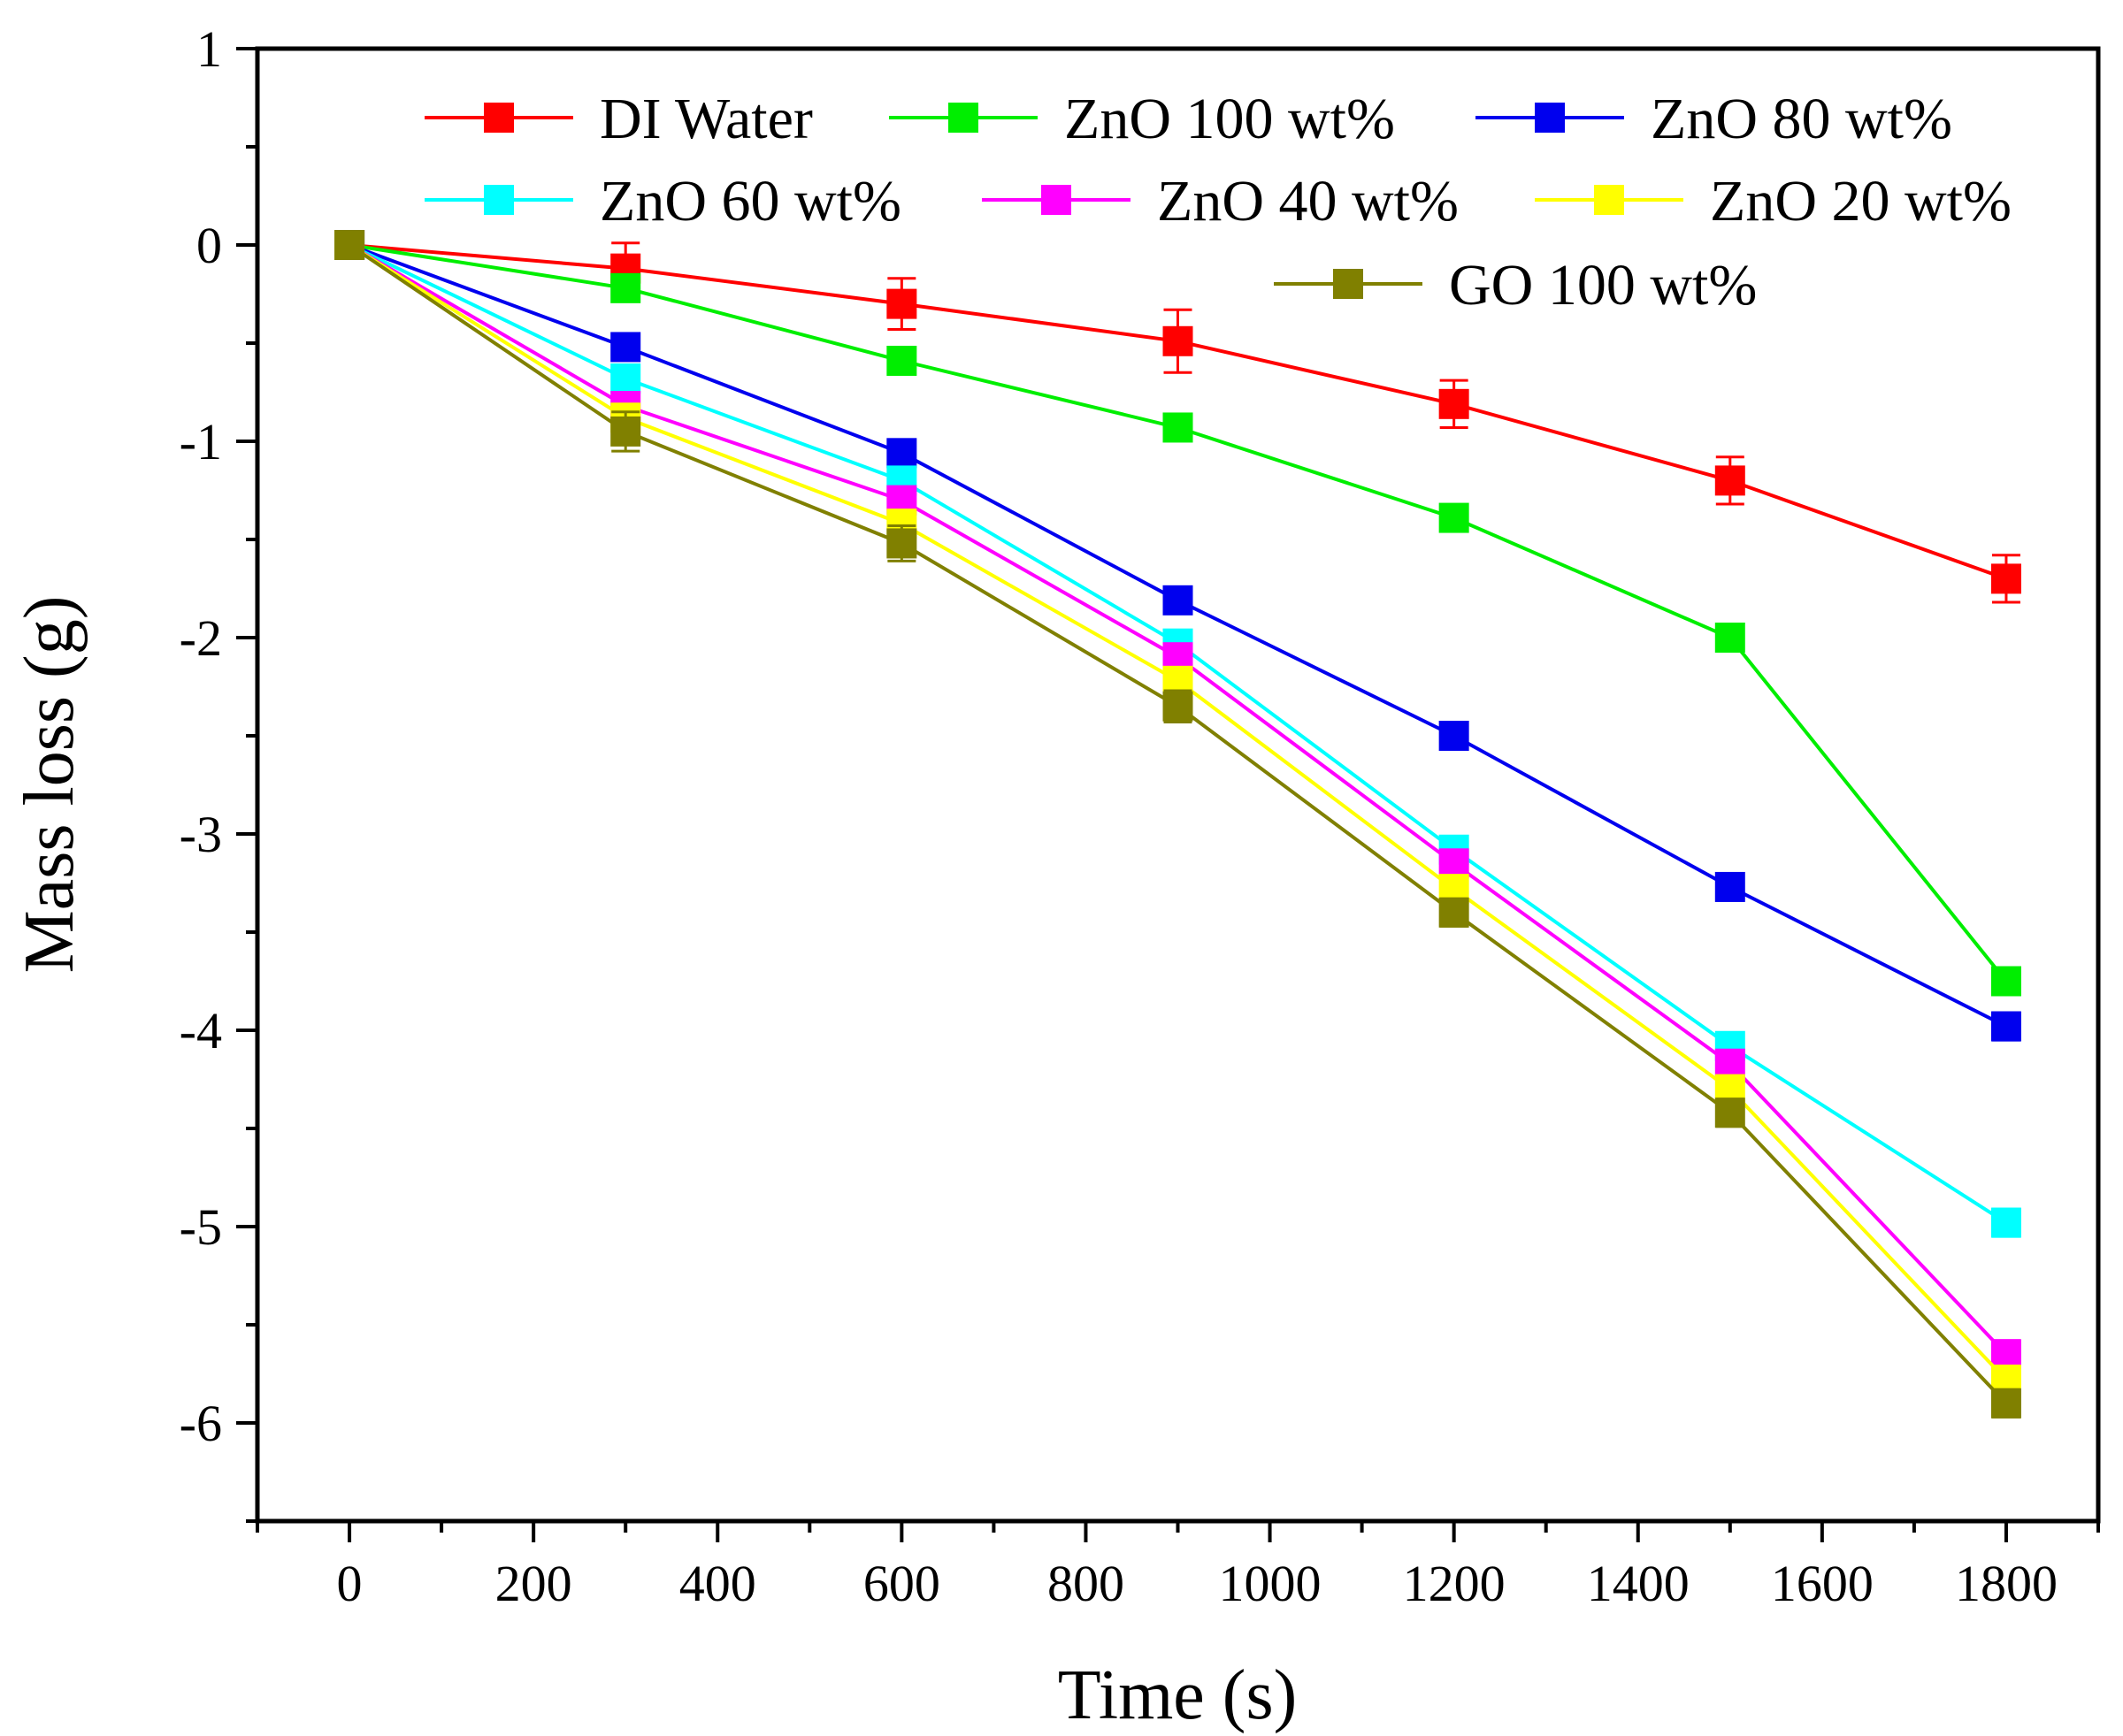 This screenshot has width=2123, height=1736. I want to click on x-tick-label: 400, so click(717, 1583).